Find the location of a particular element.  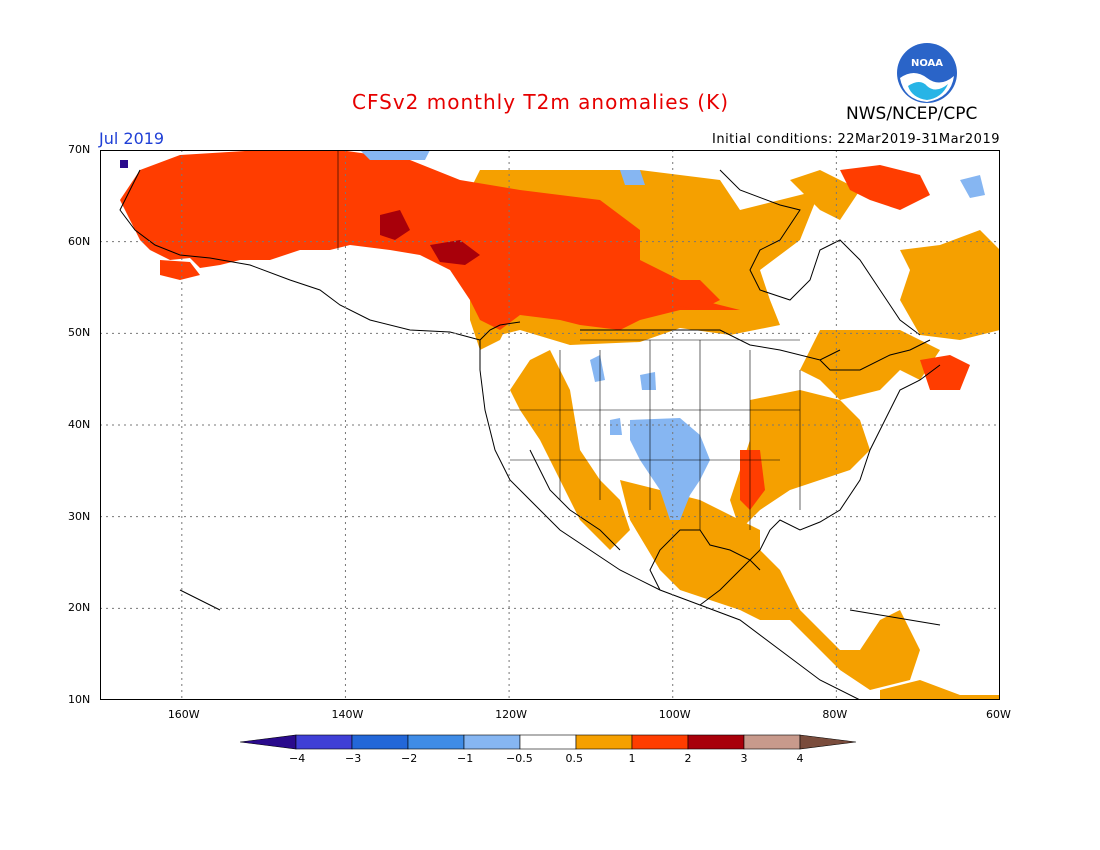

lat-label: 70N is located at coordinates (79, 149).